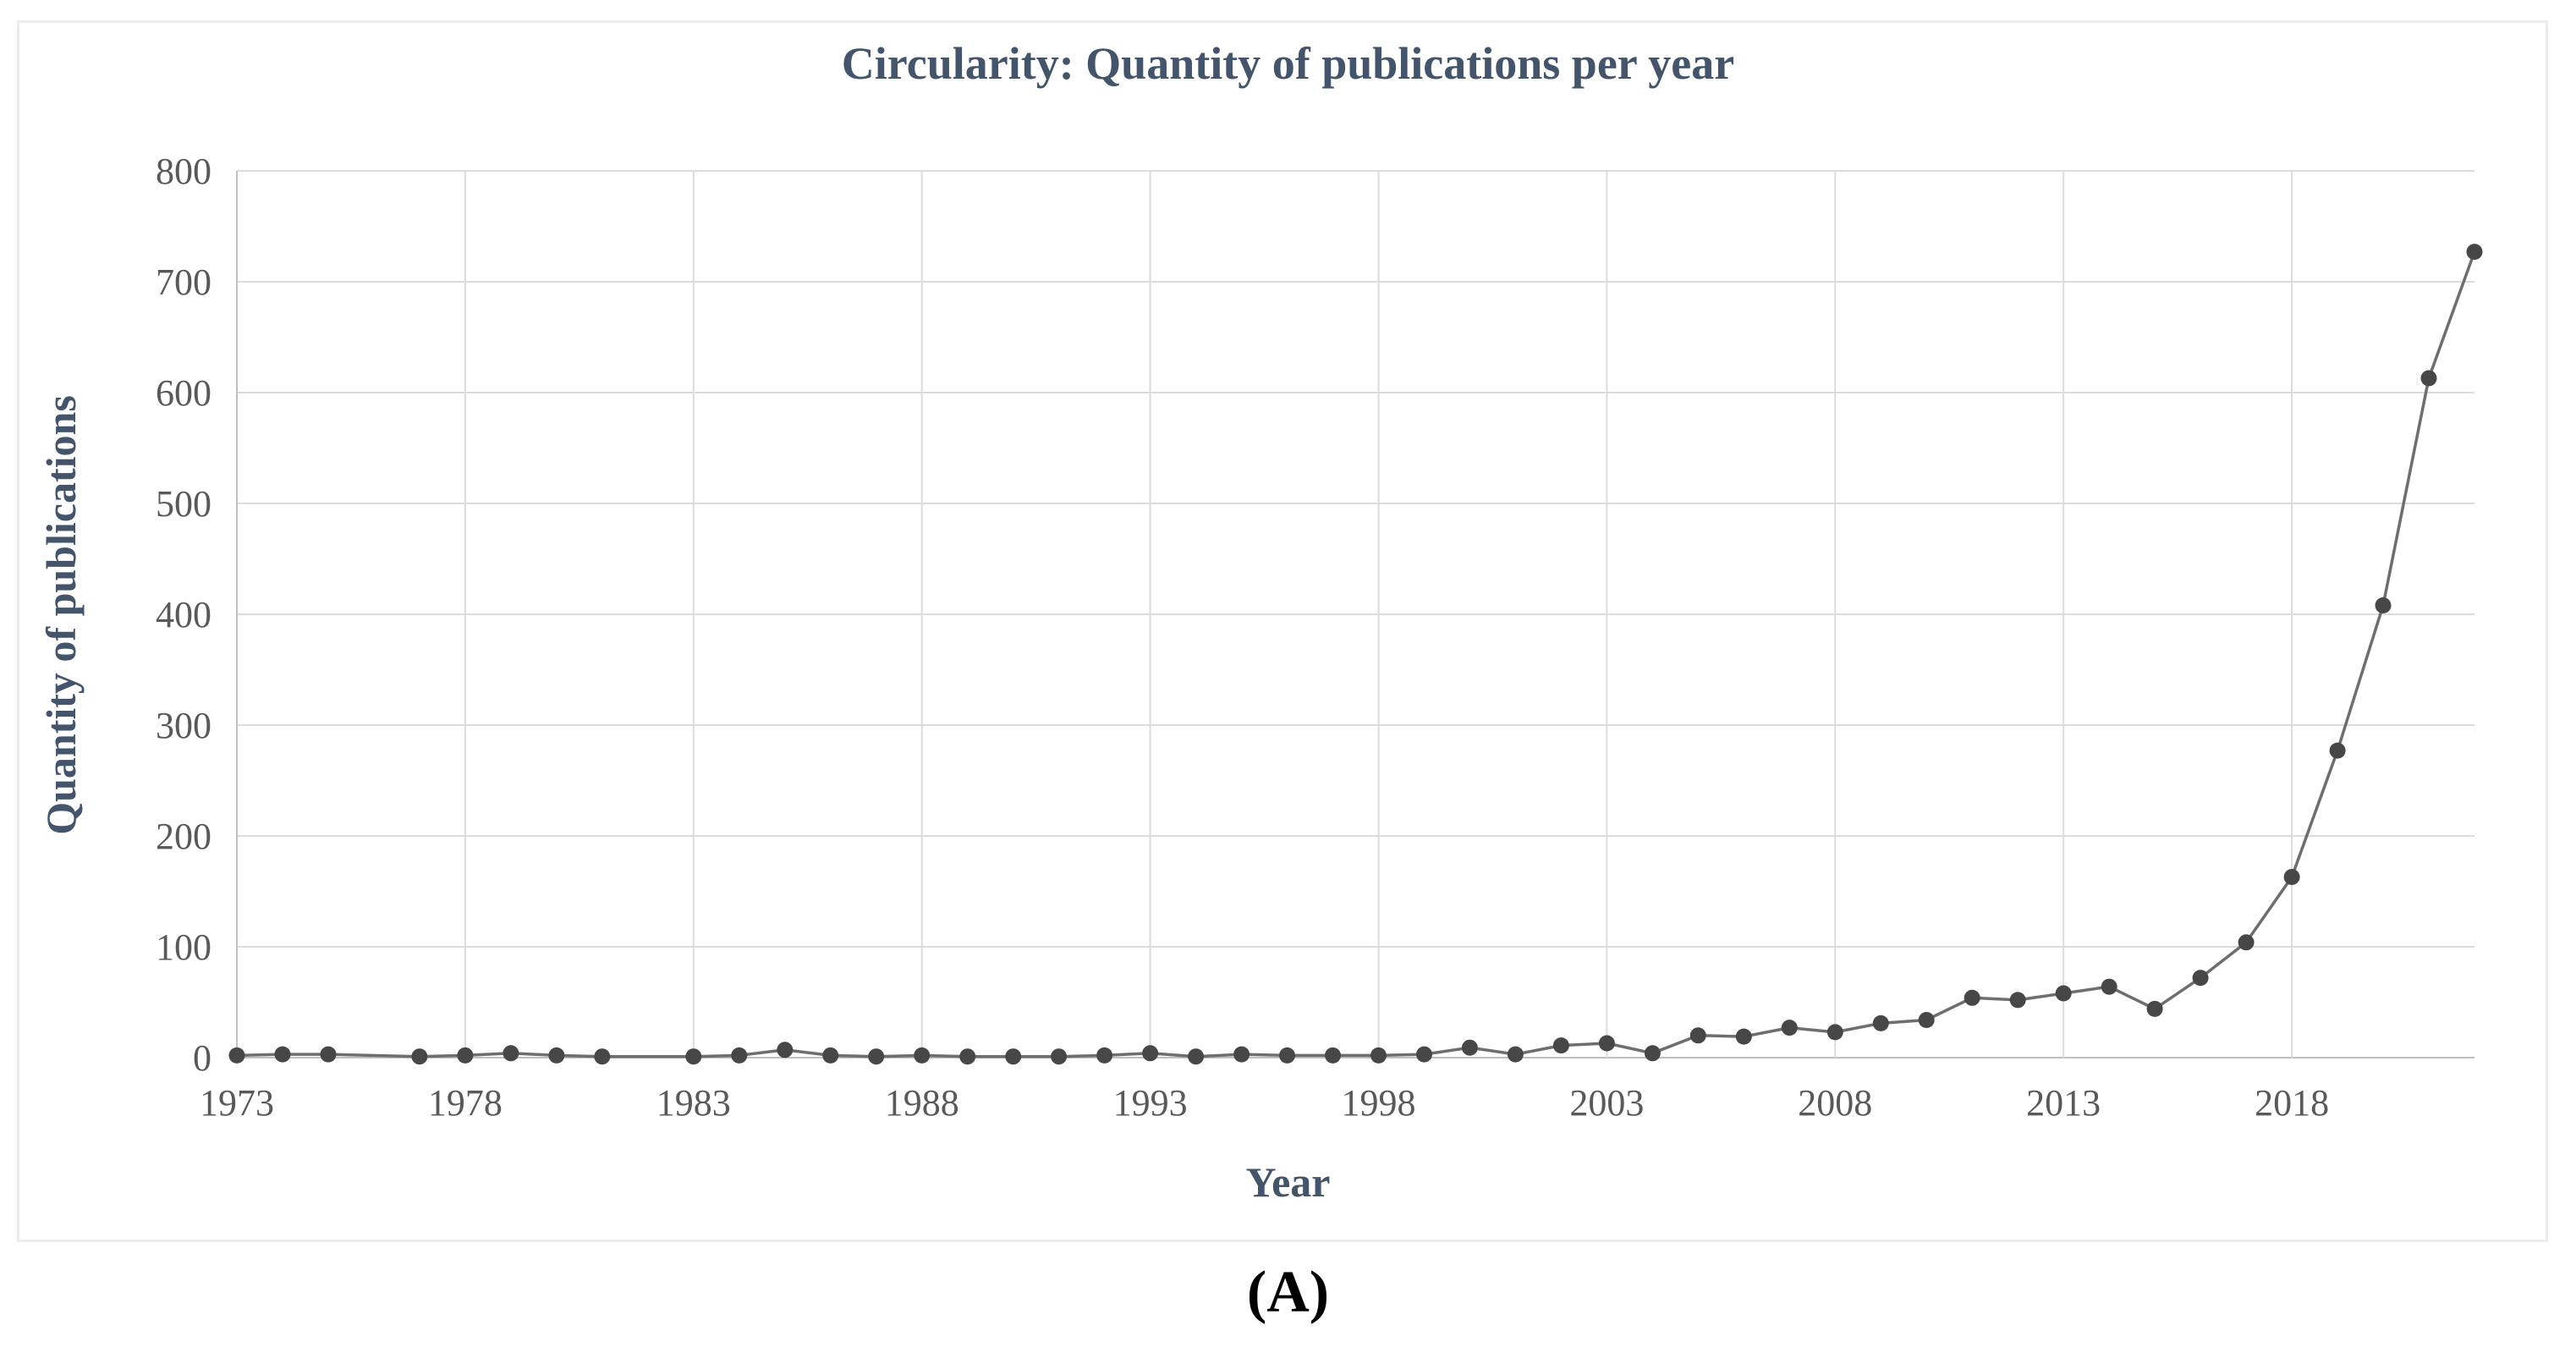  I want to click on x-tick-label: 2018, so click(2292, 1103).